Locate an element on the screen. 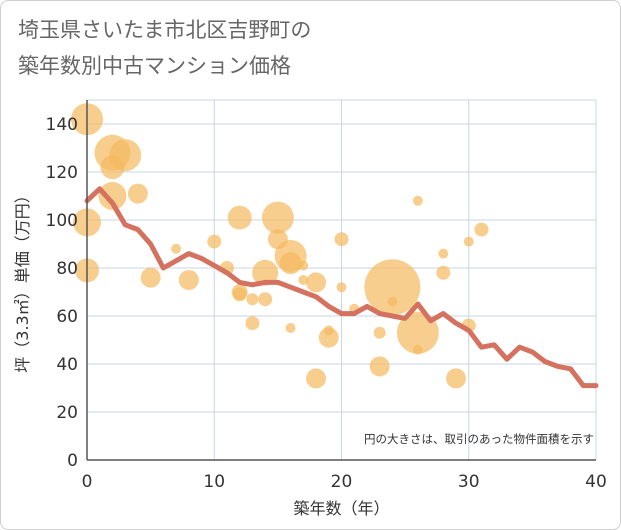 This screenshot has width=621, height=530. y-tick-label: 0 is located at coordinates (72, 461).